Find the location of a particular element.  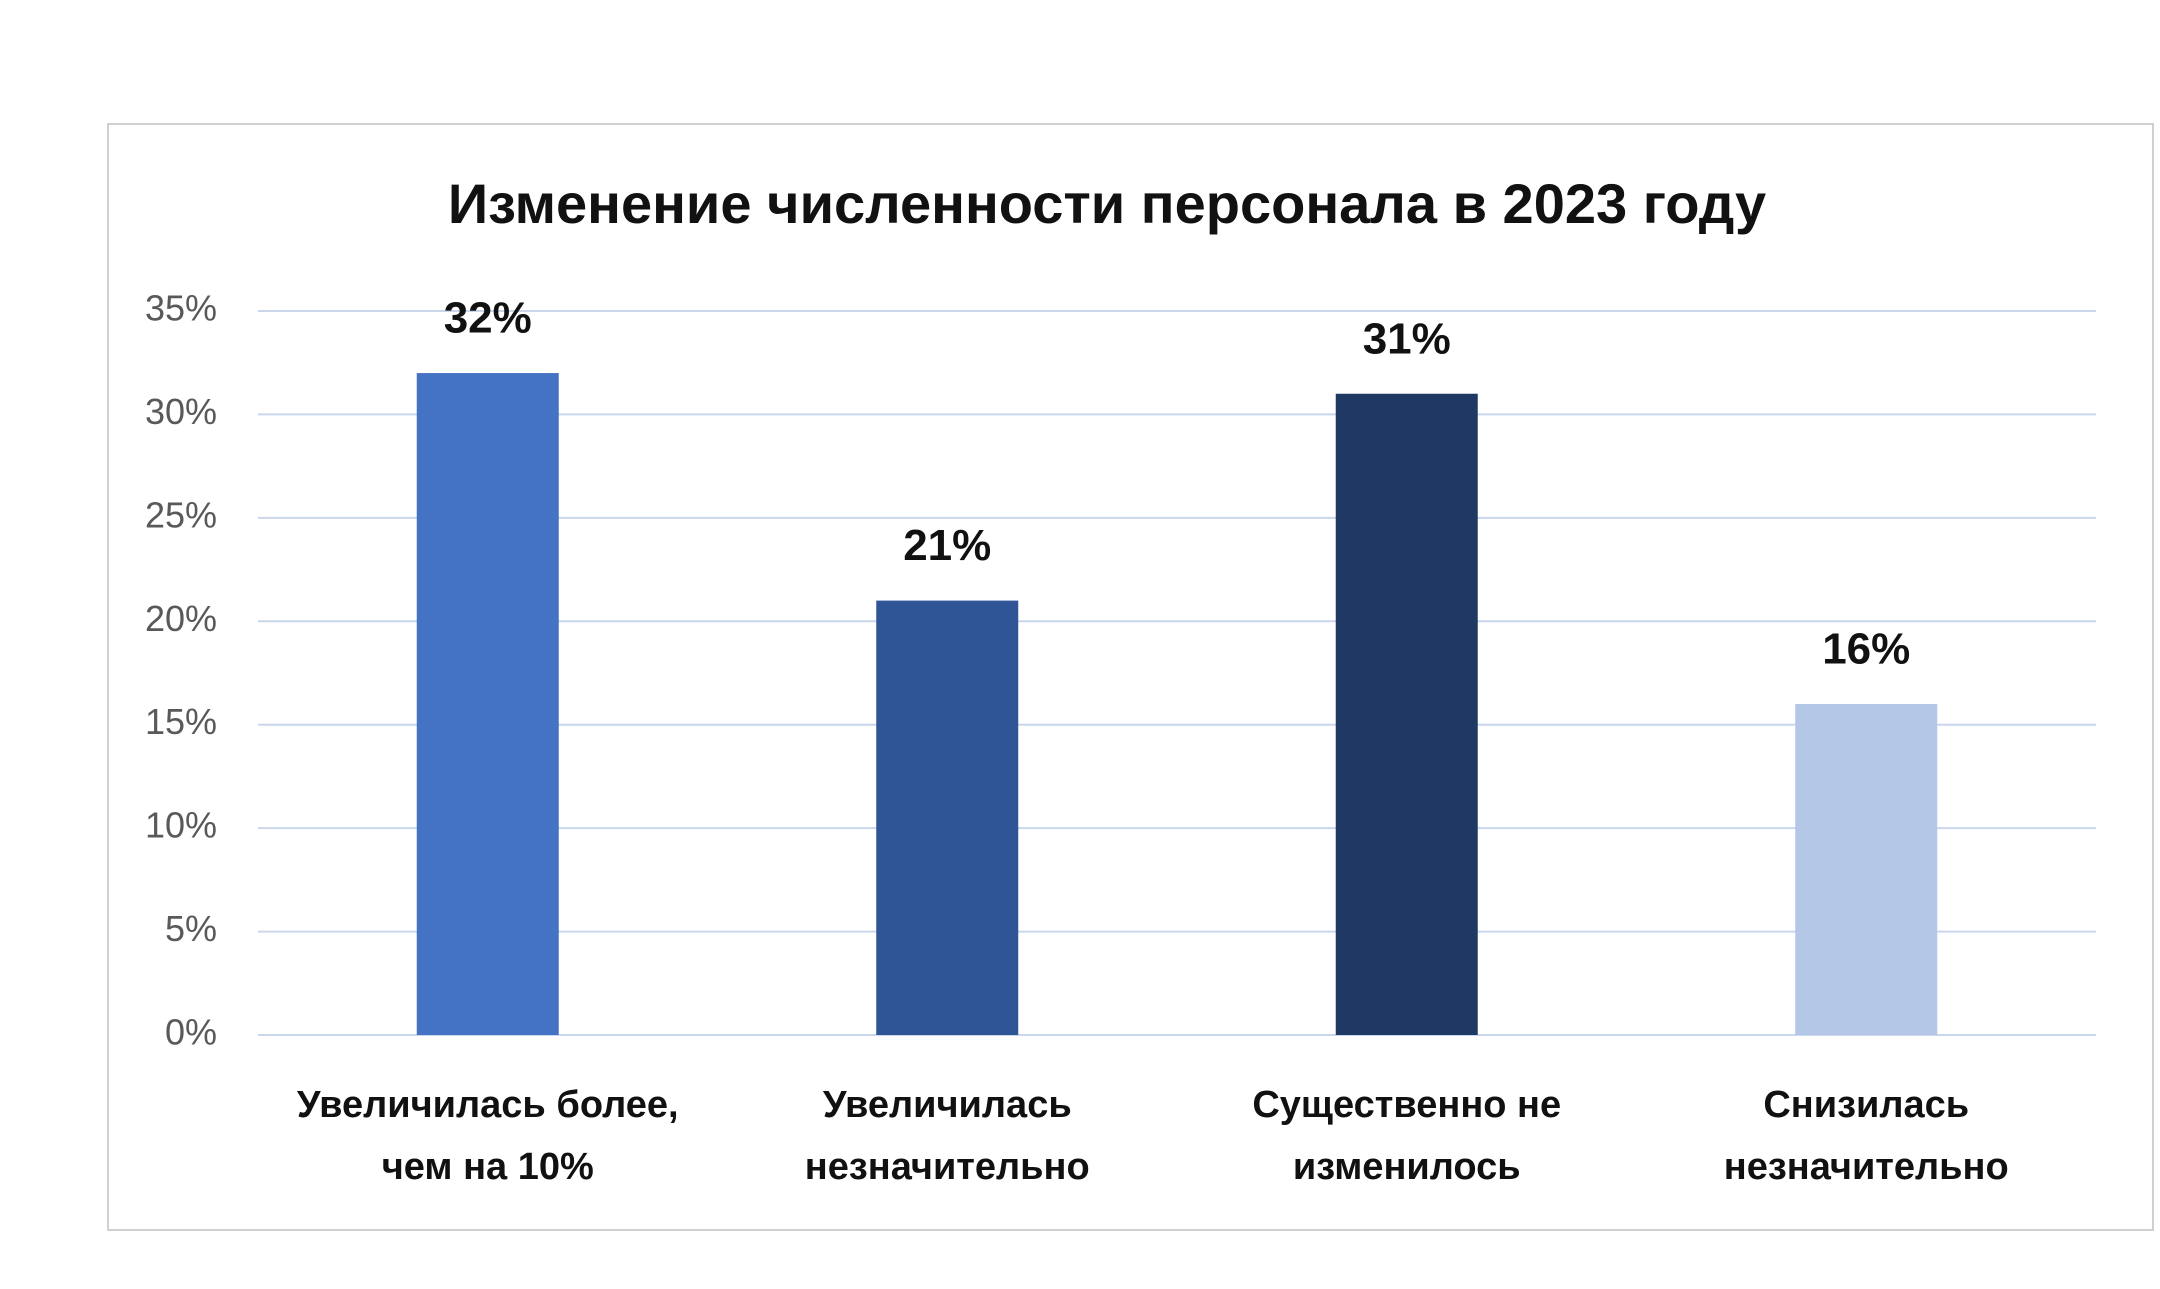

y-tick-label: 20% is located at coordinates (181, 618).